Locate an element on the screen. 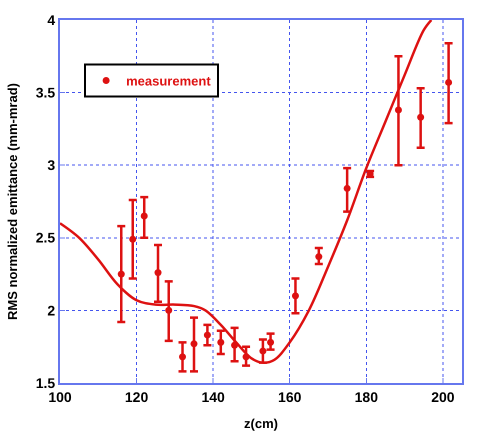 Image resolution: width=492 pixels, height=441 pixels. x-tick-label: 120 is located at coordinates (136, 396).